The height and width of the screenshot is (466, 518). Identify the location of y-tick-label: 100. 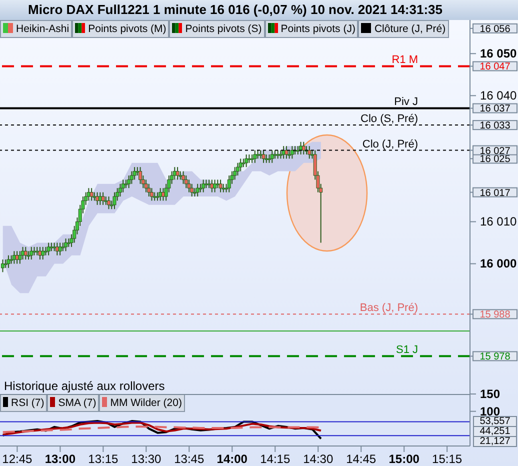
(490, 411).